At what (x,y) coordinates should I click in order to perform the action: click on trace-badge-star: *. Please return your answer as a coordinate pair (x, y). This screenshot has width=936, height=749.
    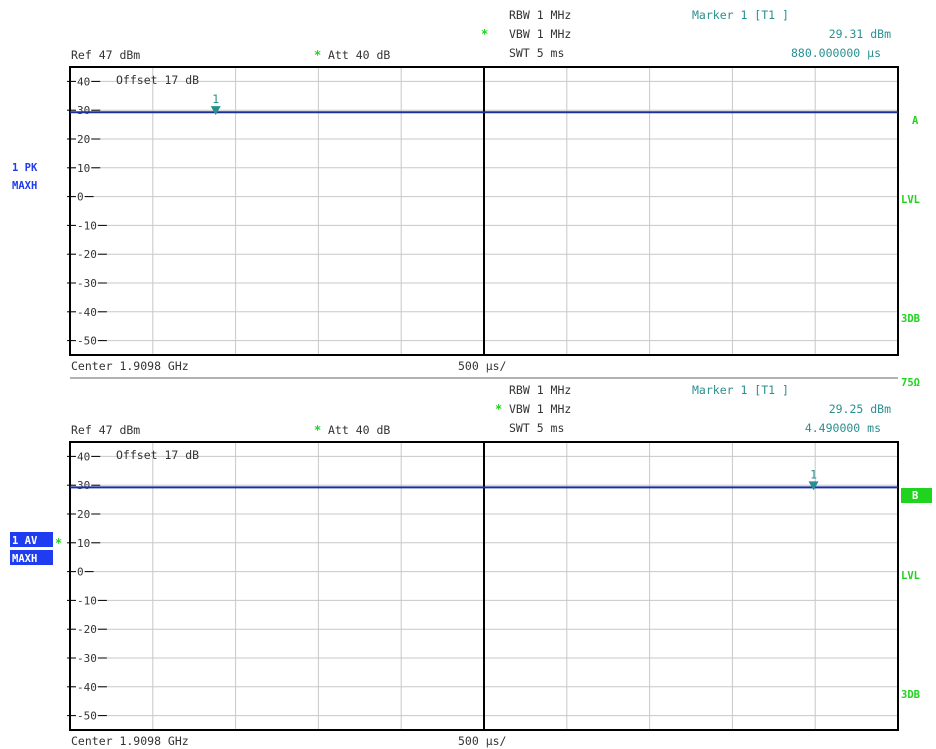
    Looking at the image, I should click on (58, 543).